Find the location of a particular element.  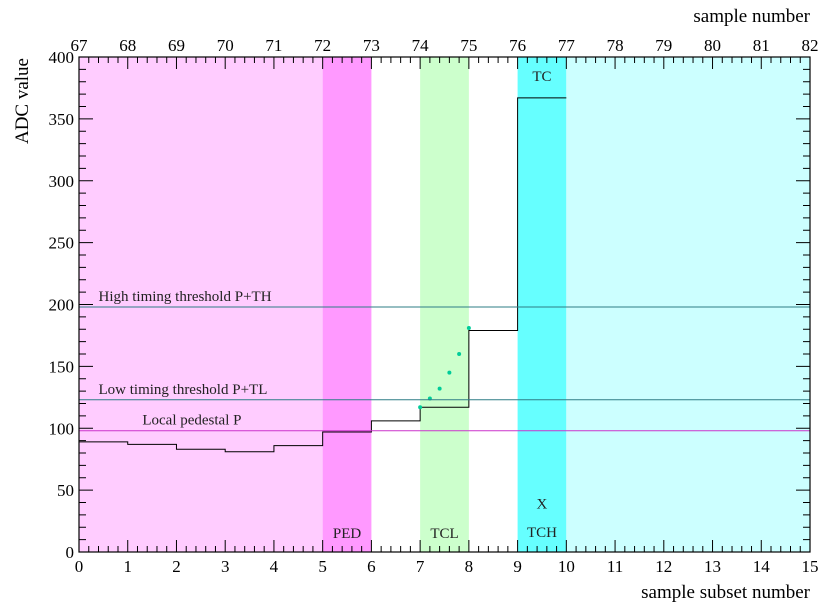

region-label: PED is located at coordinates (347, 534).